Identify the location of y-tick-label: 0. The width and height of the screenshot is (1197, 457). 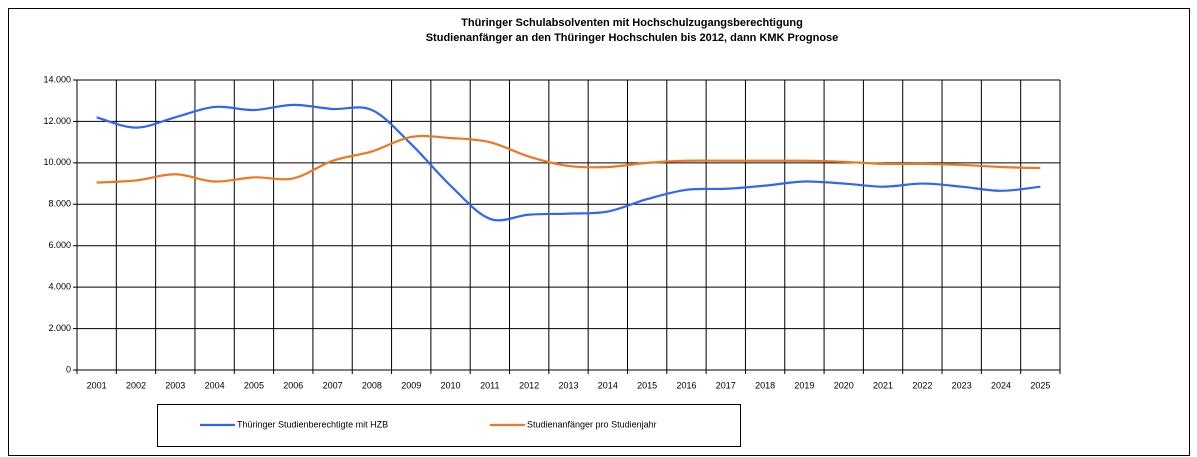
(68, 369).